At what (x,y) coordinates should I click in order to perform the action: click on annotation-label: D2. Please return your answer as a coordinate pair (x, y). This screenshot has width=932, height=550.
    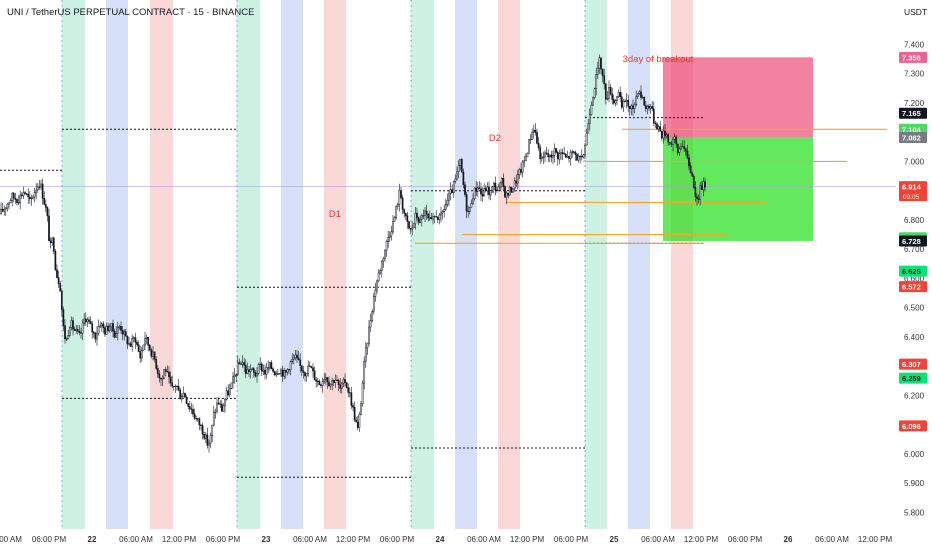
    Looking at the image, I should click on (495, 138).